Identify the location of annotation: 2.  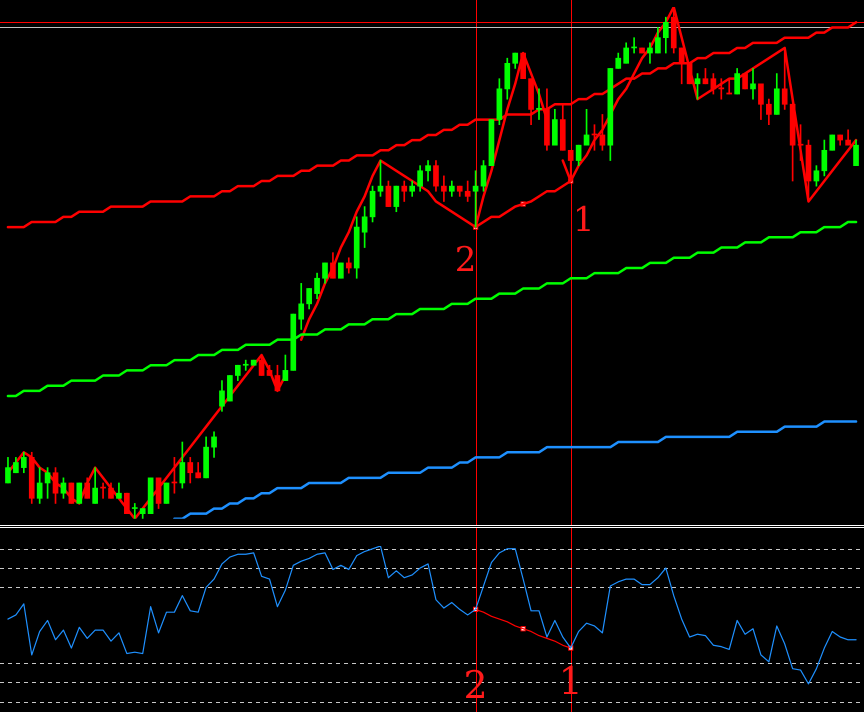
(465, 260).